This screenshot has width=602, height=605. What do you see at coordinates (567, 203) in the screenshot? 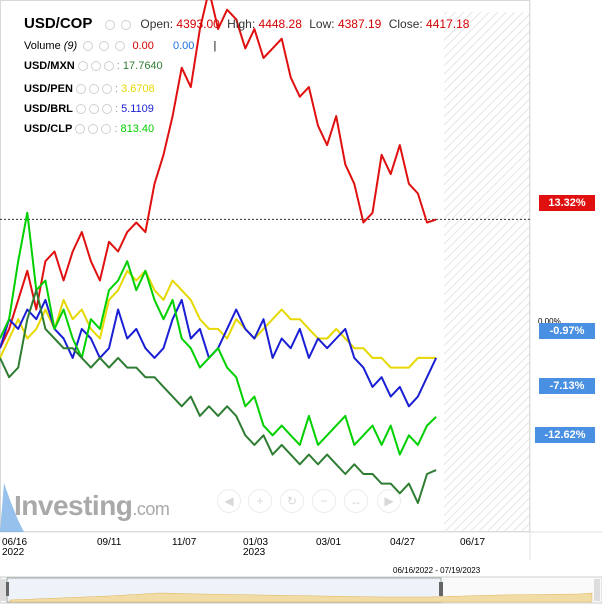
I see `badge-usdcop: 13.32%` at bounding box center [567, 203].